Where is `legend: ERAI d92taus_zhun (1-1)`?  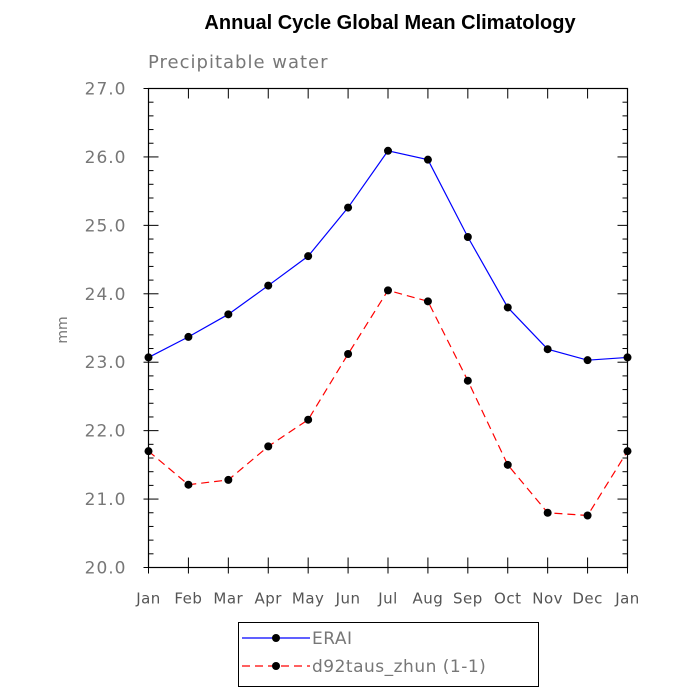
legend: ERAI d92taus_zhun (1-1) is located at coordinates (388, 654).